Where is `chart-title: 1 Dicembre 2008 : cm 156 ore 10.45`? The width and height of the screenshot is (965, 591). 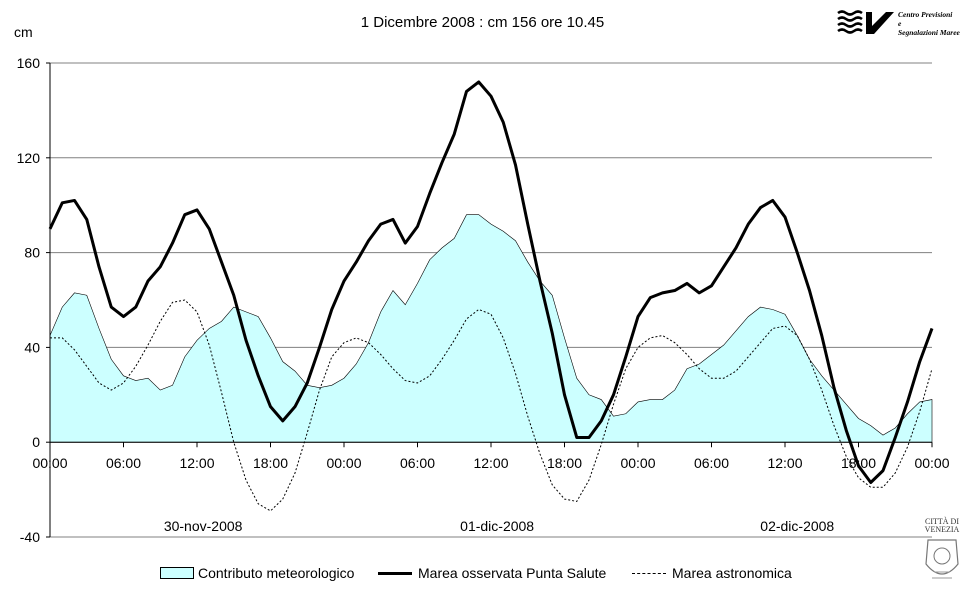 chart-title: 1 Dicembre 2008 : cm 156 ore 10.45 is located at coordinates (482, 22).